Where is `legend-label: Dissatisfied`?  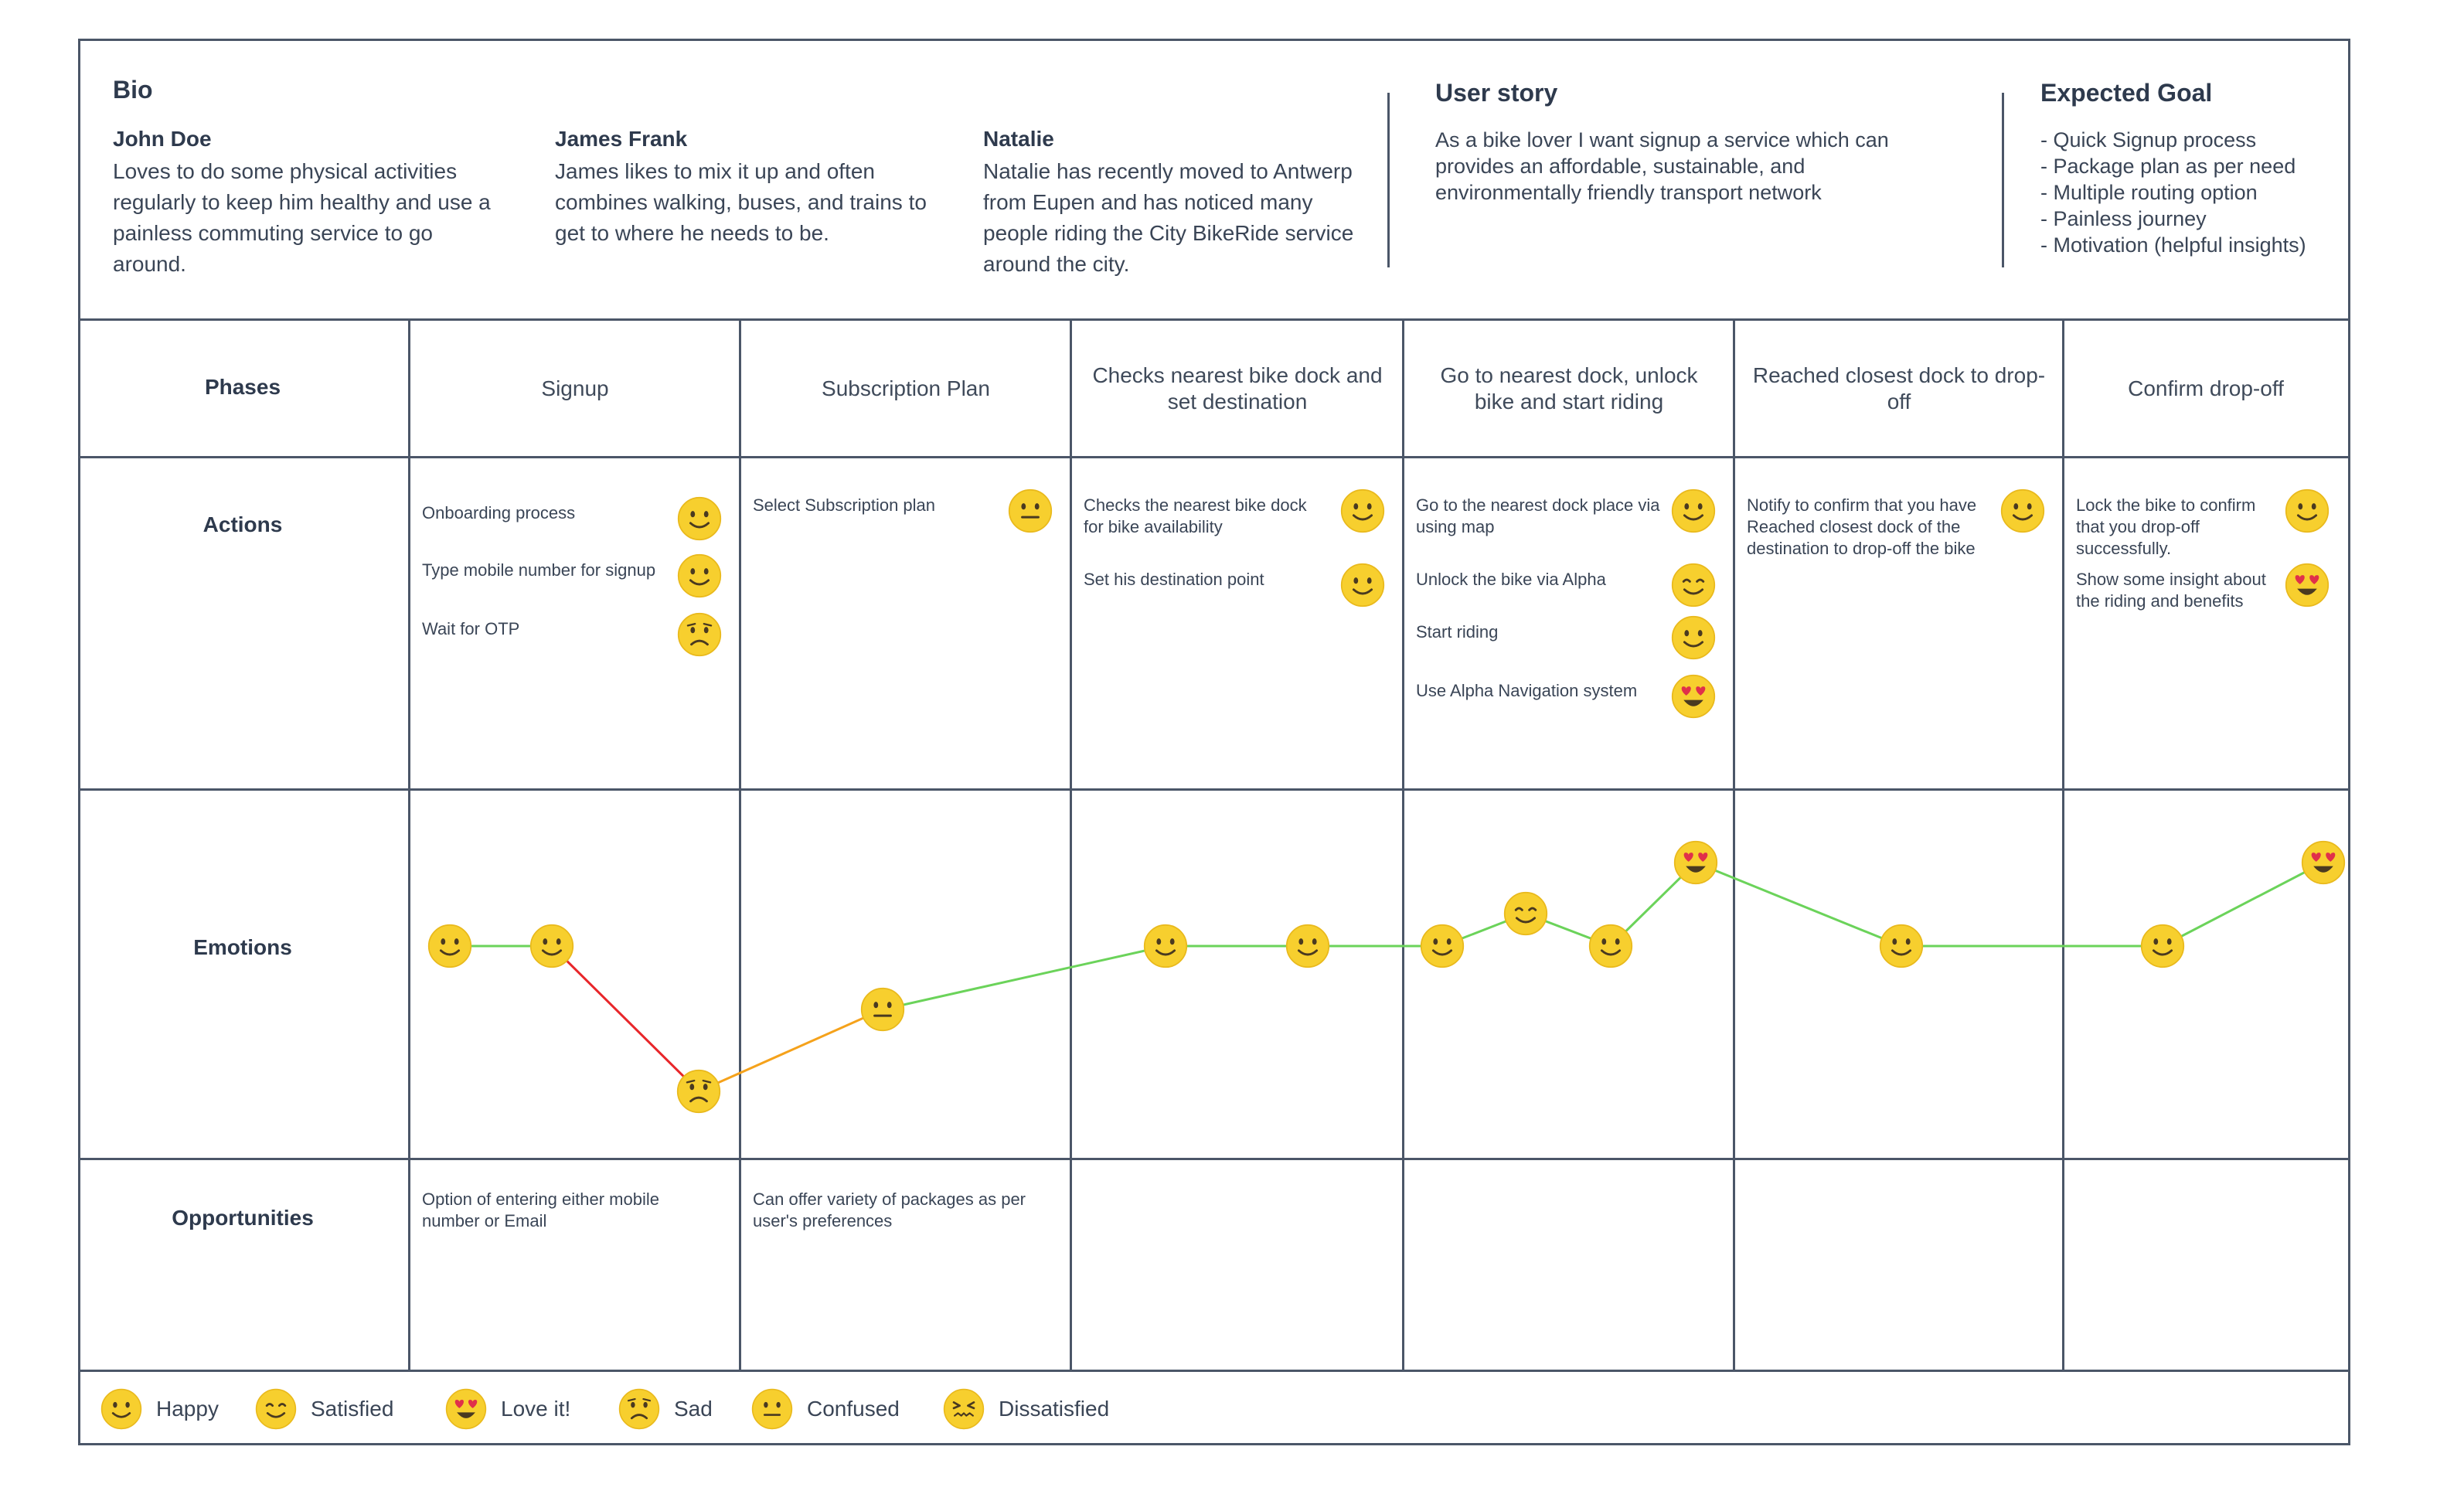 legend-label: Dissatisfied is located at coordinates (1054, 1409).